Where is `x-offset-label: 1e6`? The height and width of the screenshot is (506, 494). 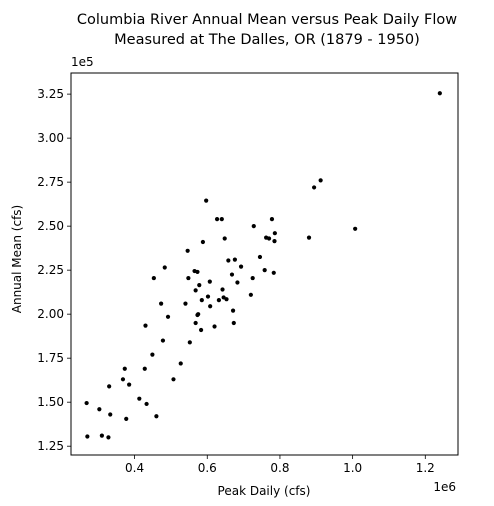
x-offset-label: 1e6 is located at coordinates (444, 487).